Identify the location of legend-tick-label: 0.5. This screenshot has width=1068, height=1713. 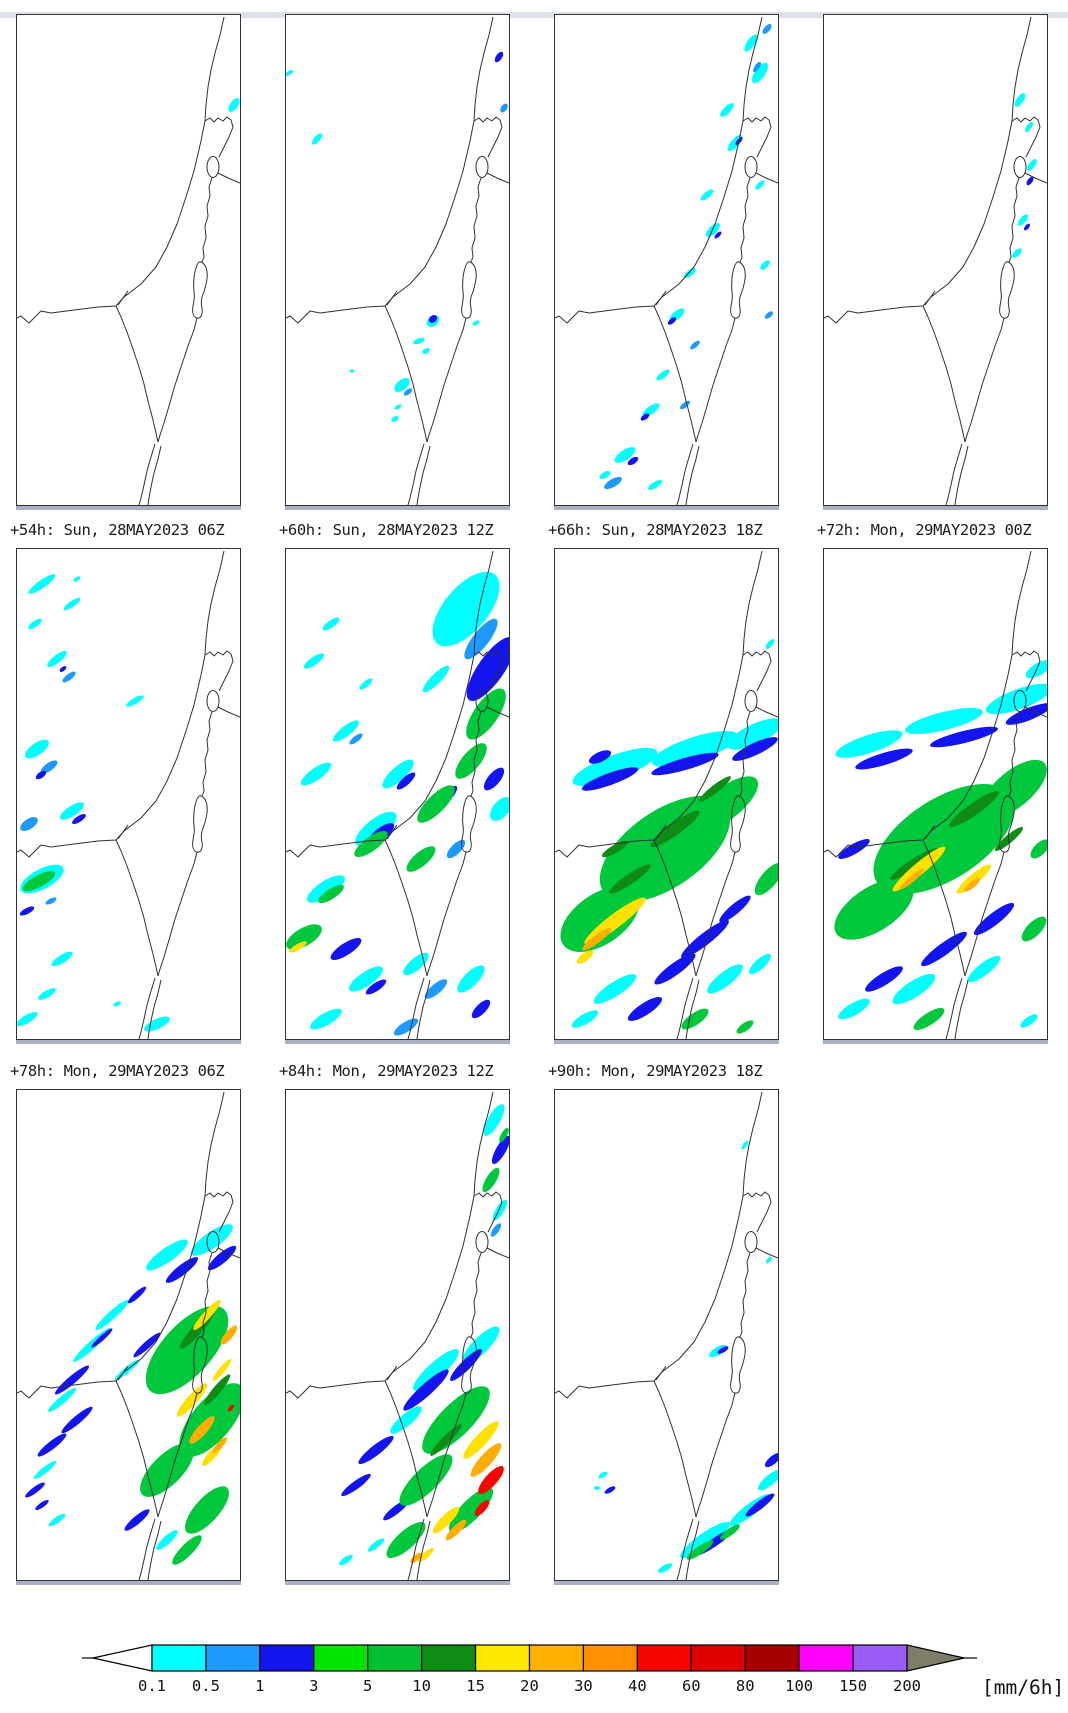
(206, 1686).